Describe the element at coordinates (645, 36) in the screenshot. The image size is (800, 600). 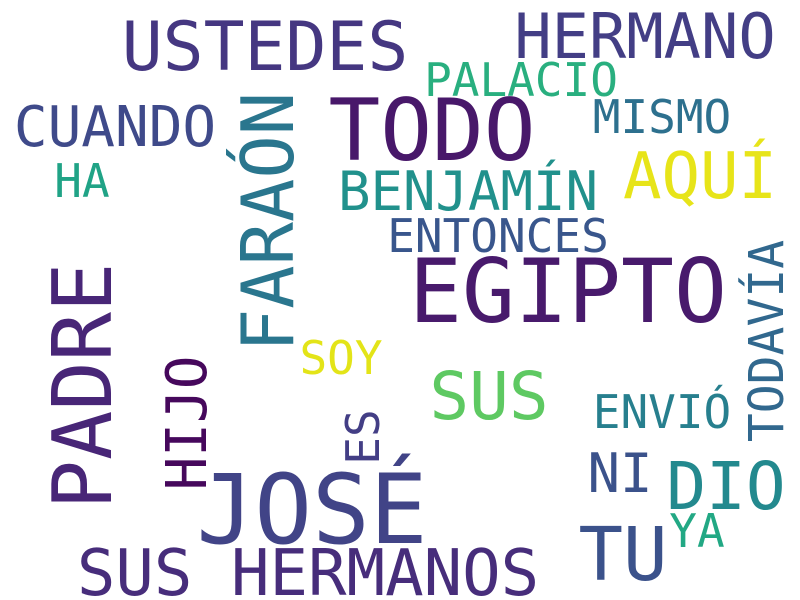
I see `word-hermano: HERMANO` at that location.